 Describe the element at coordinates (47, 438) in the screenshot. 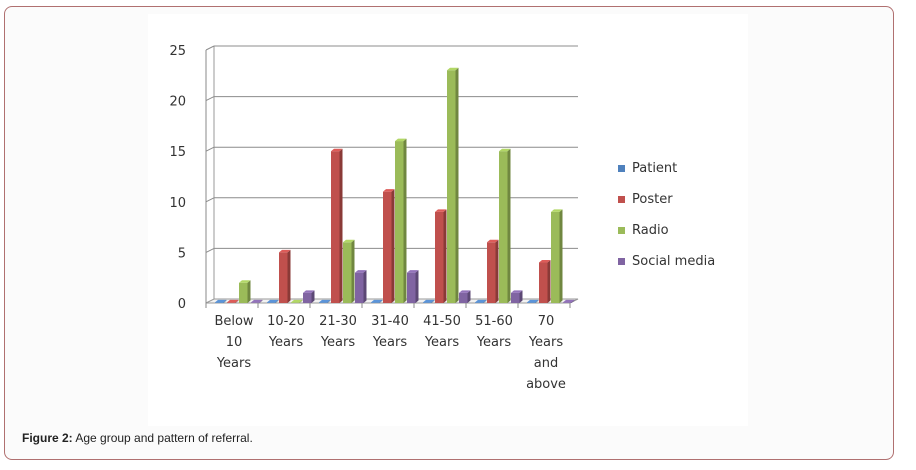

I see `caption-label: Figure 2:` at that location.